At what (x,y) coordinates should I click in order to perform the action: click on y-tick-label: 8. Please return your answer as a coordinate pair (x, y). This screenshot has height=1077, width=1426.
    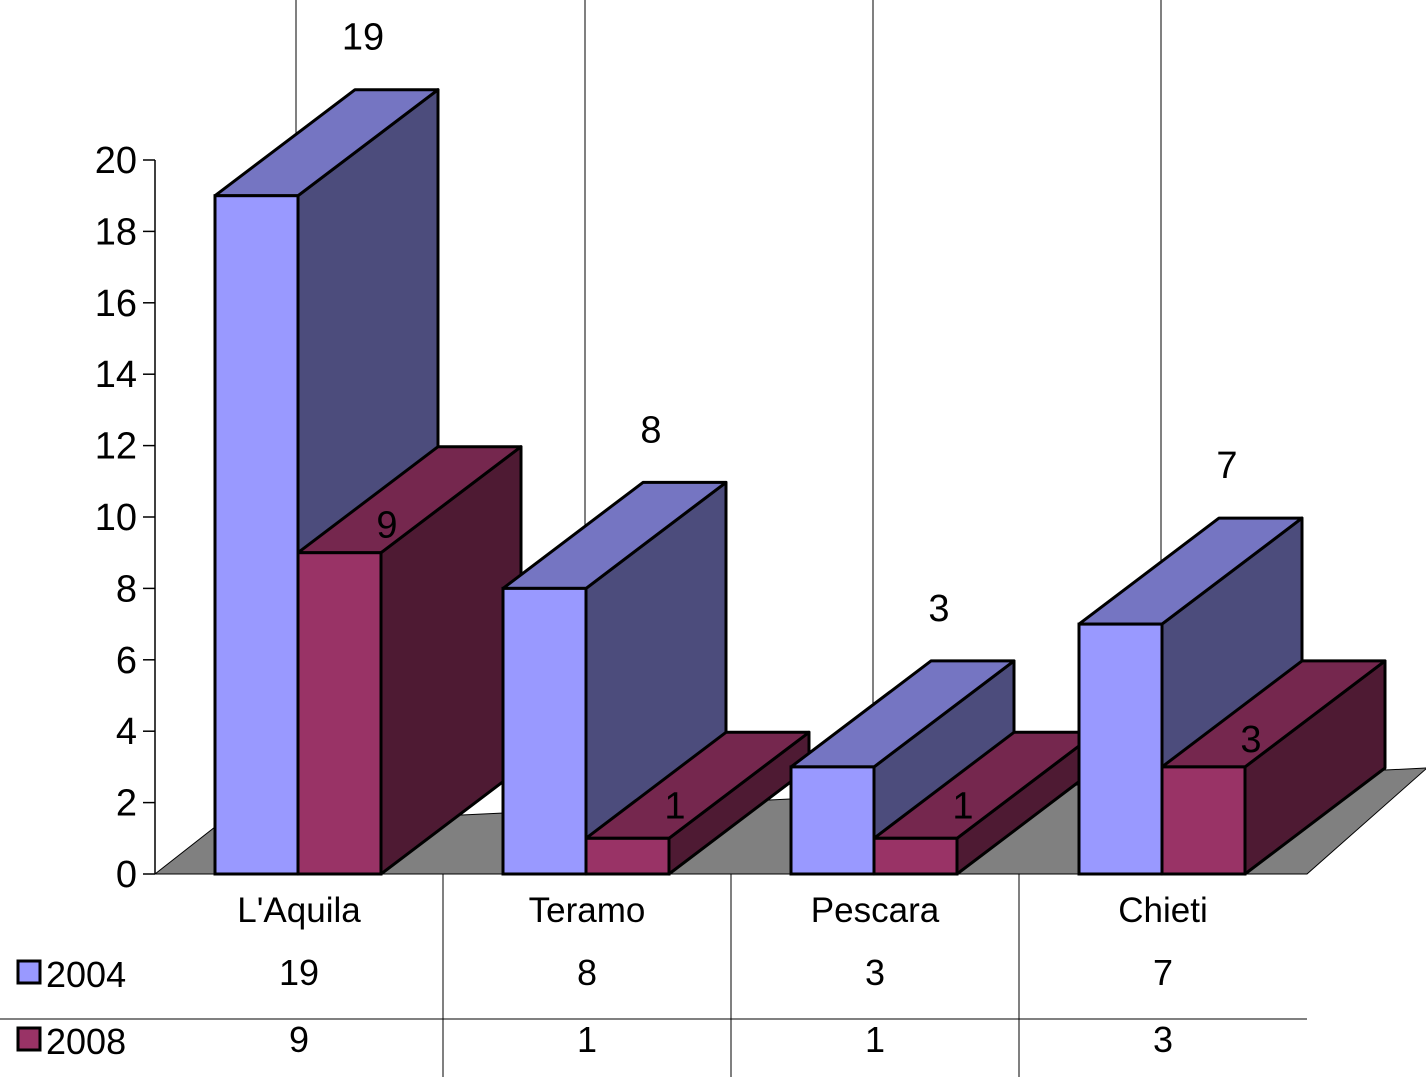
    Looking at the image, I should click on (126, 589).